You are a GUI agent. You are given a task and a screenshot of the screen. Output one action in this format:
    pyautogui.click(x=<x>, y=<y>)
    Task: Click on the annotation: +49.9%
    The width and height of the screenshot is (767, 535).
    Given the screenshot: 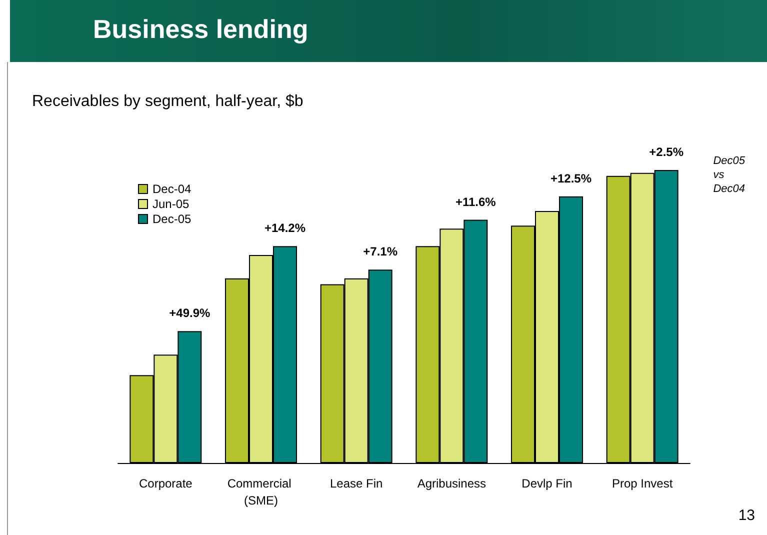 What is the action you would take?
    pyautogui.click(x=190, y=313)
    